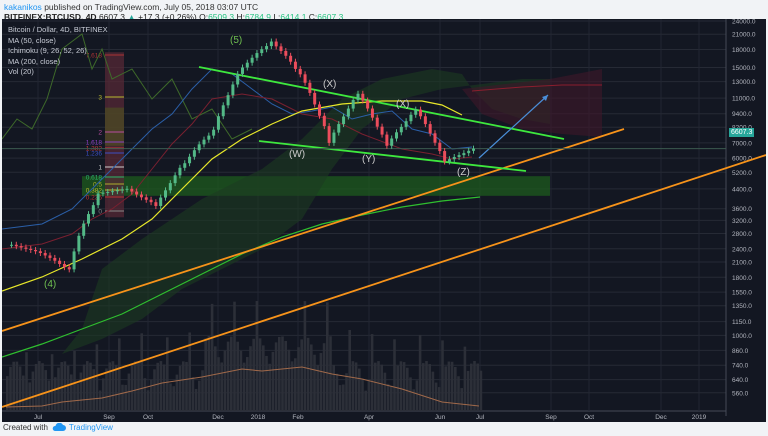 The height and width of the screenshot is (436, 768). What do you see at coordinates (742, 114) in the screenshot?
I see `svg-text: 9400.0` at bounding box center [742, 114].